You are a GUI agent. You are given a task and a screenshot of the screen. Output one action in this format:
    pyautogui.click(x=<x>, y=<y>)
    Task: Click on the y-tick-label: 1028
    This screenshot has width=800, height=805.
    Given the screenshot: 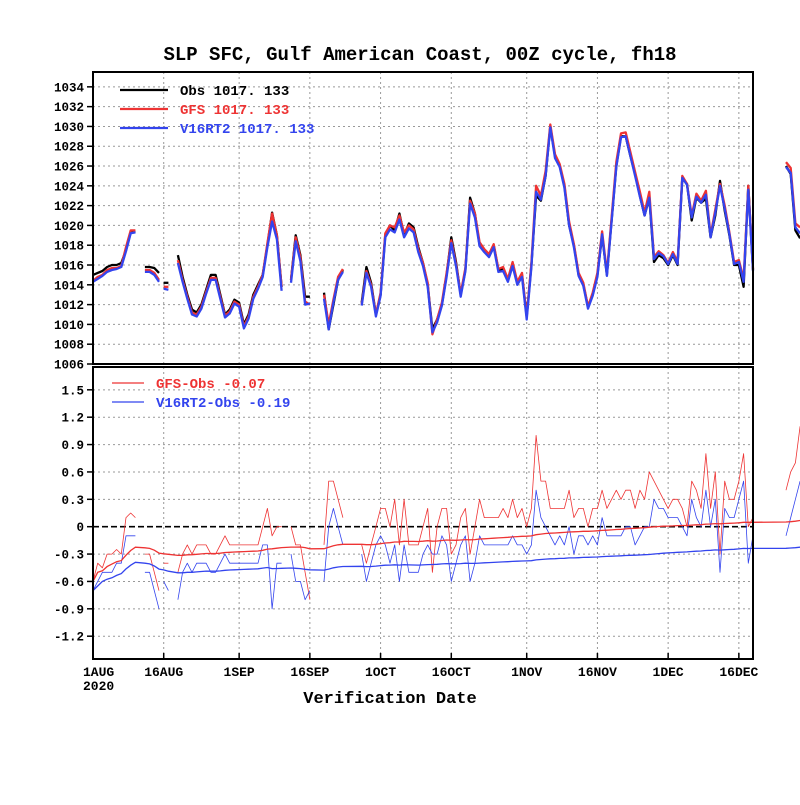 What is the action you would take?
    pyautogui.click(x=69, y=148)
    